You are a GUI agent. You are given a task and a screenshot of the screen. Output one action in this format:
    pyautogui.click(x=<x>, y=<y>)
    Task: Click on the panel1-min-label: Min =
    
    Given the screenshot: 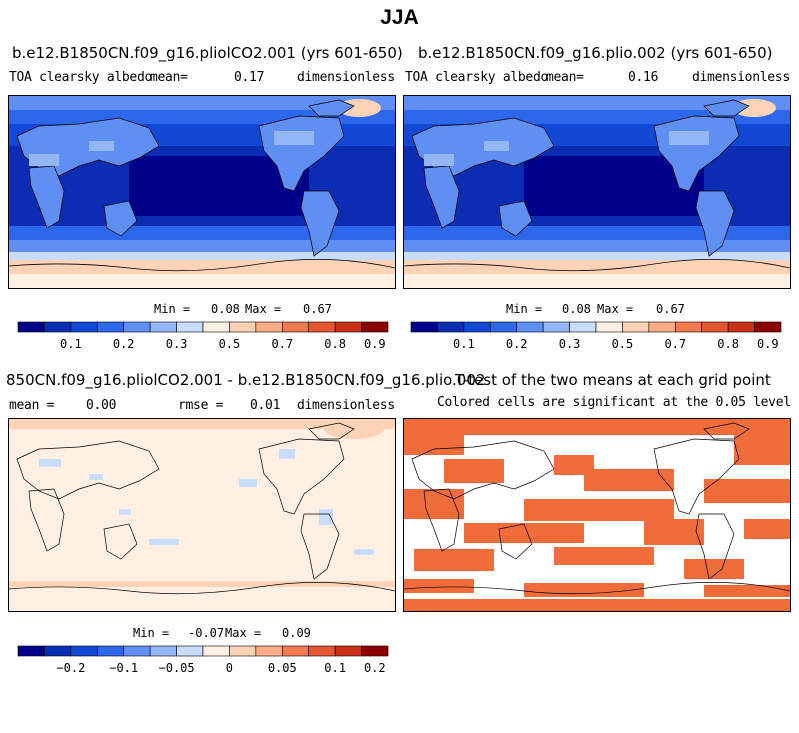 What is the action you would take?
    pyautogui.click(x=172, y=309)
    